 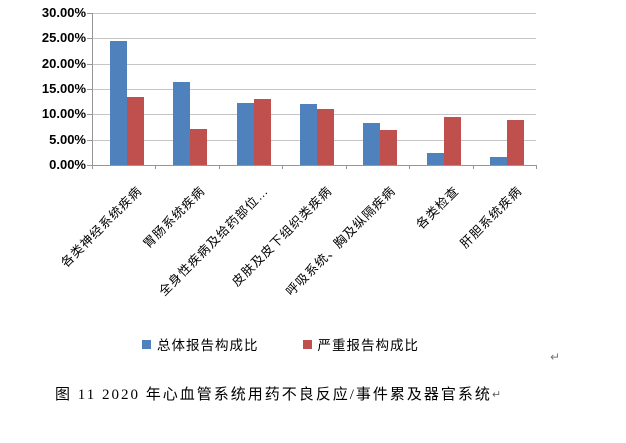 I want to click on category-label: 呼吸系统、胸及纵隔疾病, so click(x=341, y=241).